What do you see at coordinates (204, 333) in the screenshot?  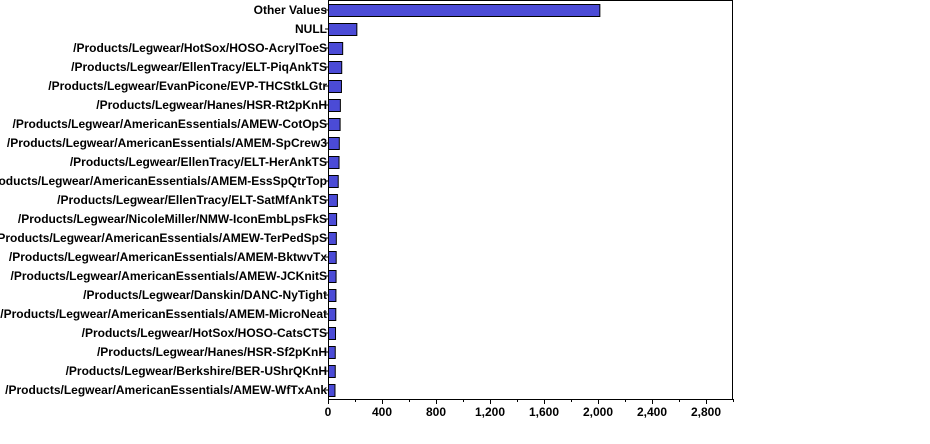 I see `category-label: /Products/Legwear/HotSox/HOSO-CatsCTS` at bounding box center [204, 333].